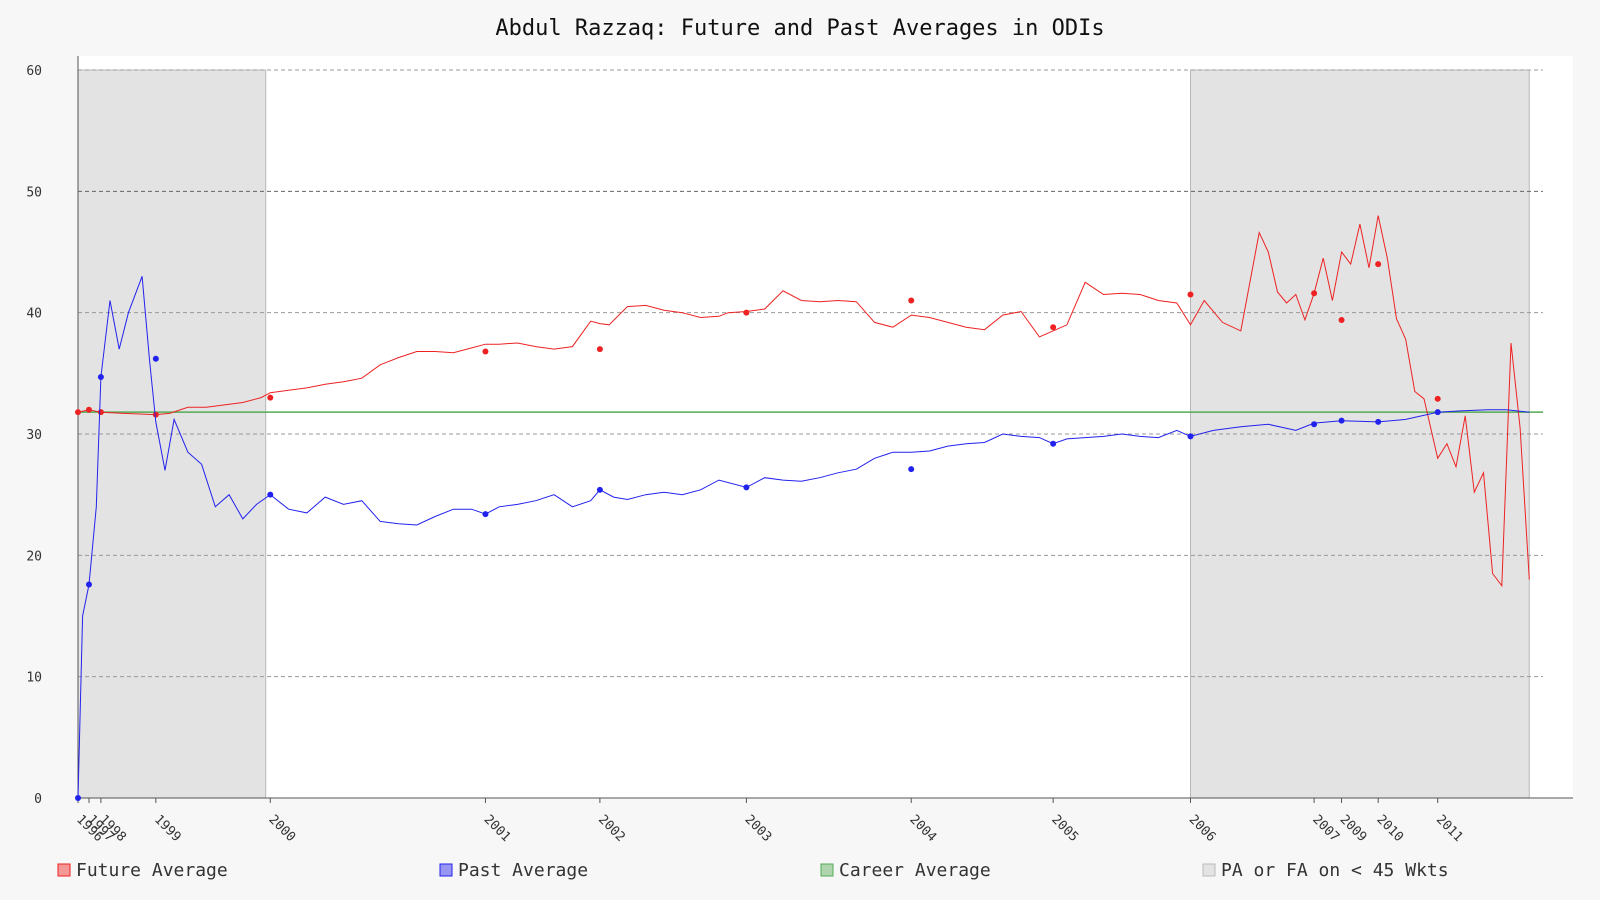  What do you see at coordinates (1202, 828) in the screenshot?
I see `x-tick-label-2006: 2006` at bounding box center [1202, 828].